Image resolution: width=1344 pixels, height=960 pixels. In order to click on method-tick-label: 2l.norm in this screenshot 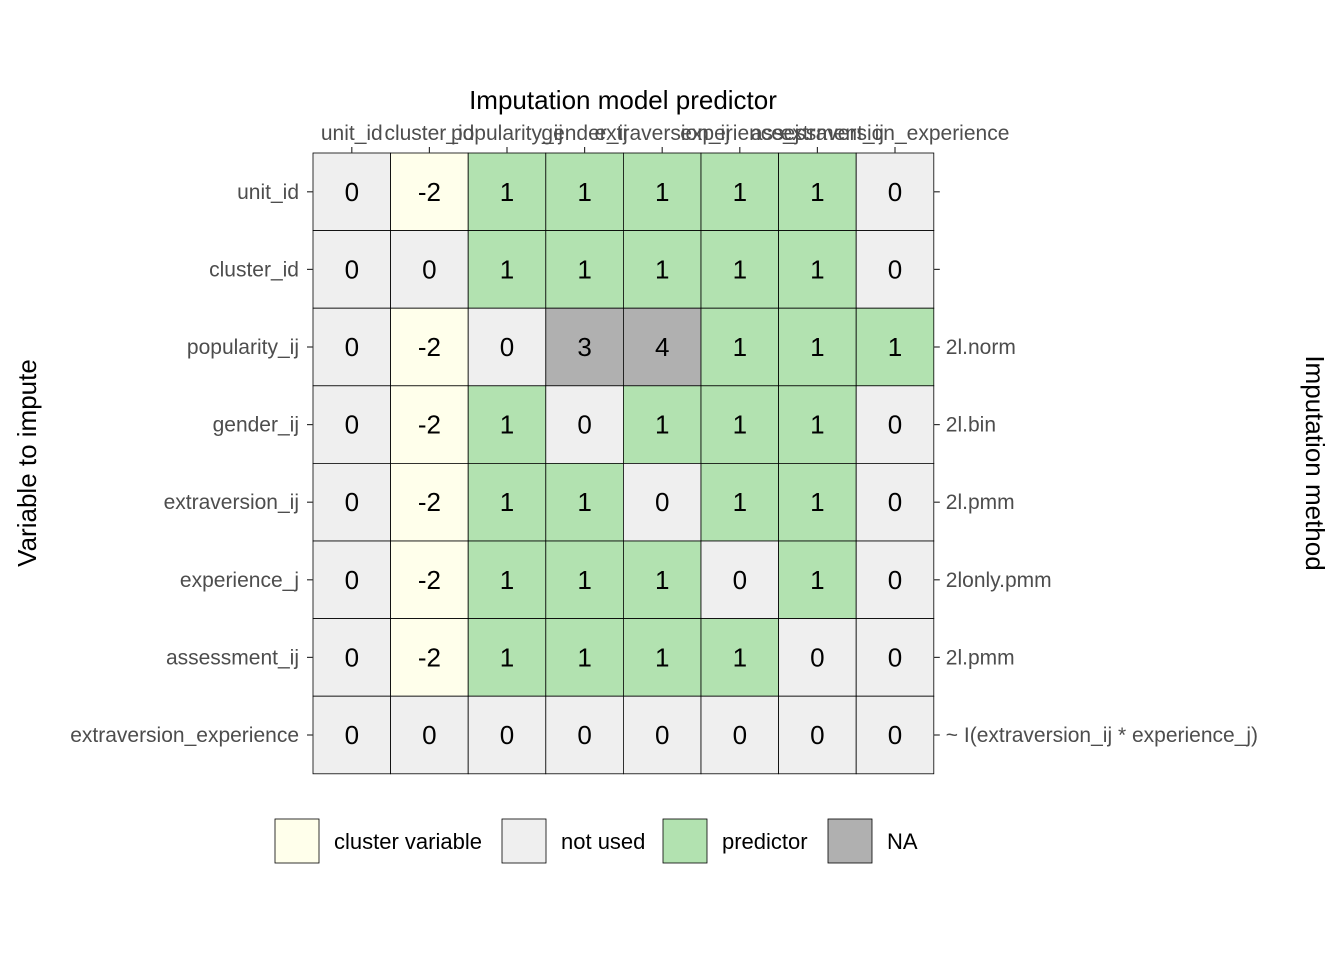, I will do `click(981, 347)`.